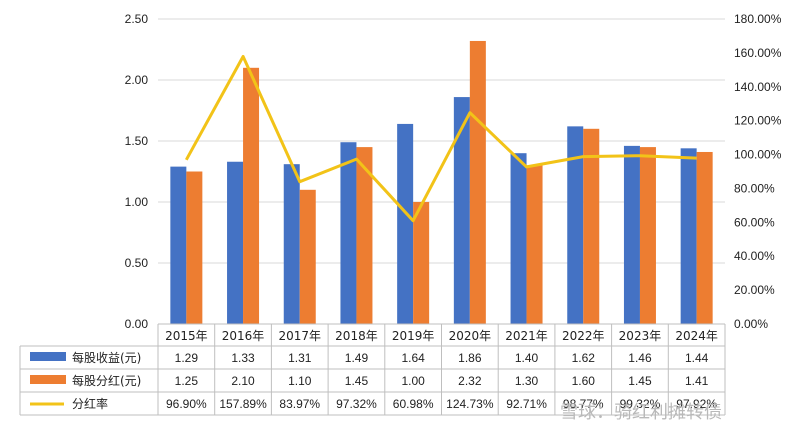  Describe the element at coordinates (137, 324) in the screenshot. I see `y-left-tick-label: 0.00` at that location.